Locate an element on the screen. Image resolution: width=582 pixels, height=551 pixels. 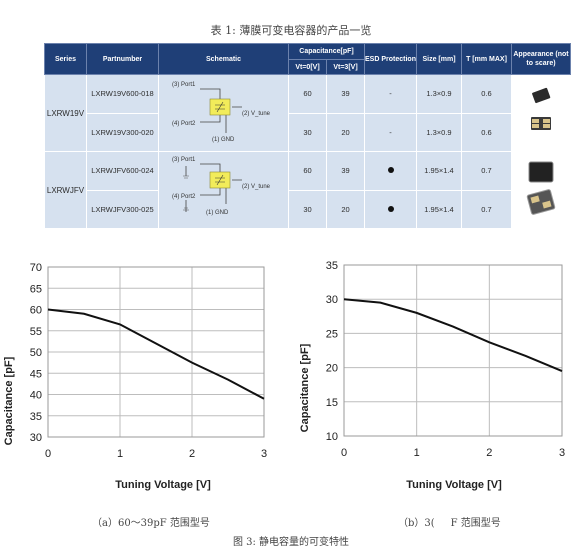
sub-caption-b: （b）3( F 范围型号 is located at coordinates (449, 521).